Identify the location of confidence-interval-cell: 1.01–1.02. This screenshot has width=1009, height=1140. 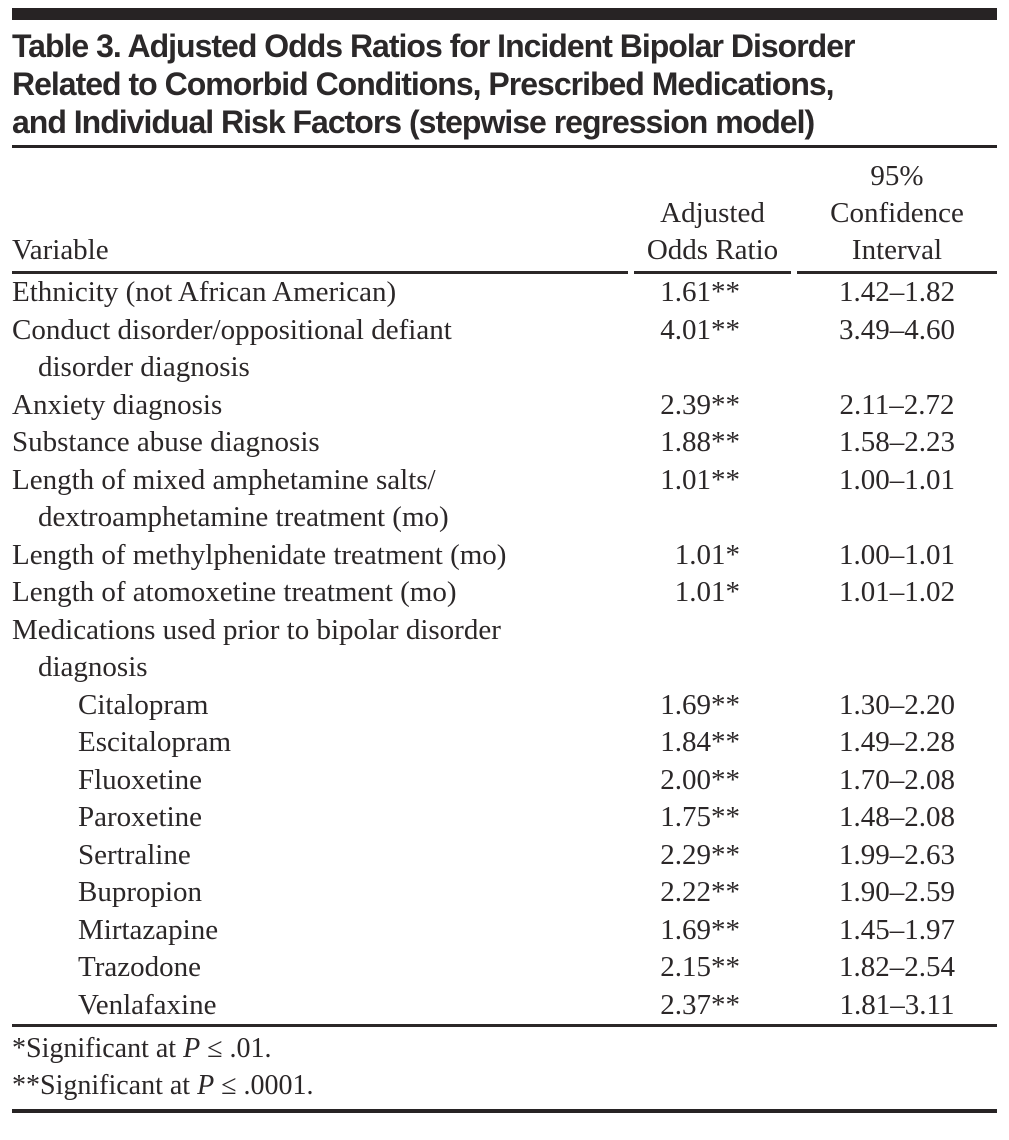
(897, 592).